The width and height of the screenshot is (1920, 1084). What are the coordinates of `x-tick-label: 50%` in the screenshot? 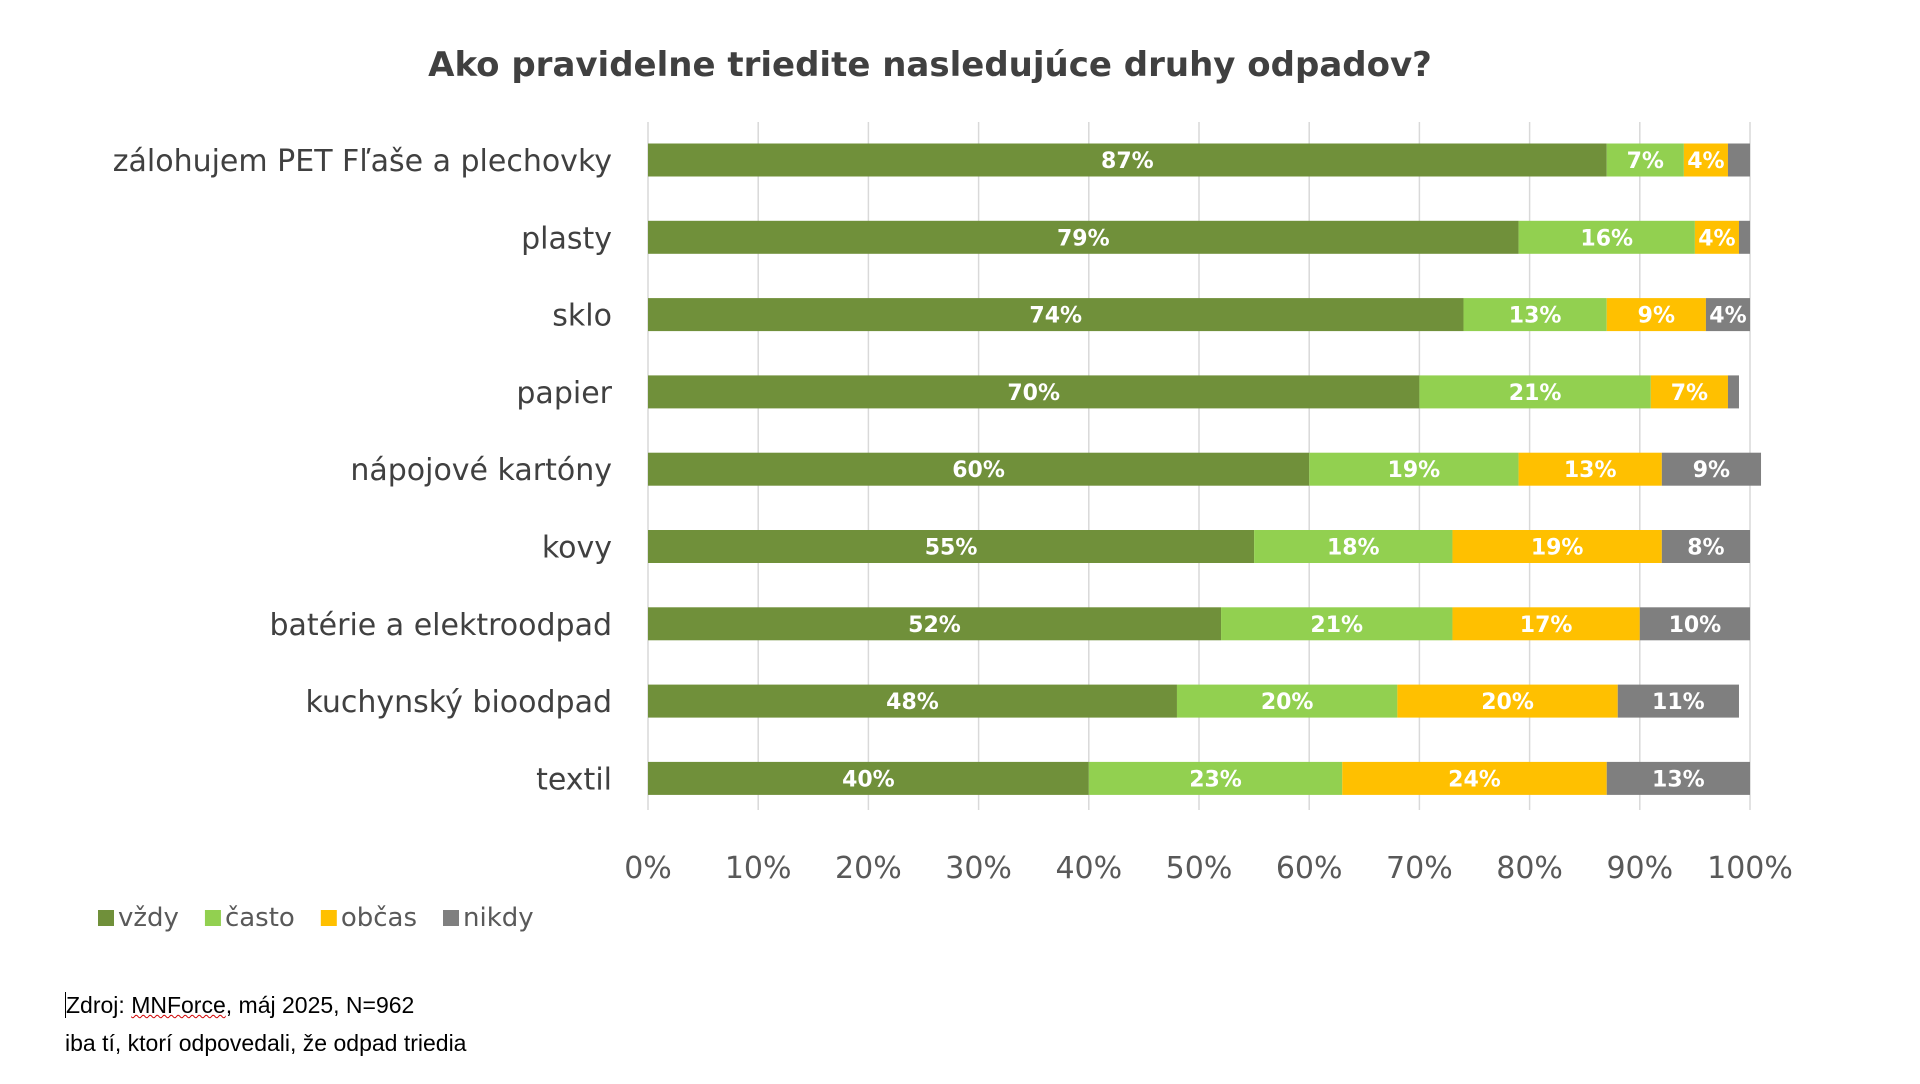 It's located at (1199, 868).